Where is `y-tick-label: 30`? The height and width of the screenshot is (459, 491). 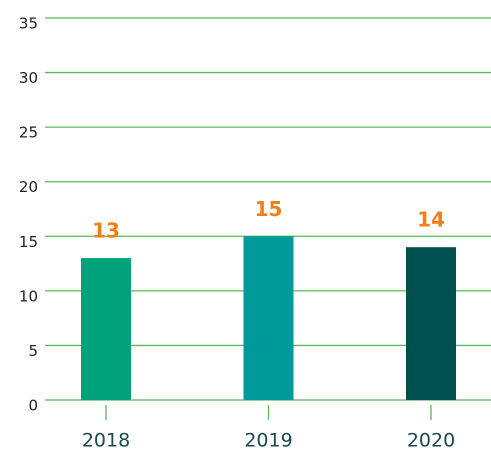
y-tick-label: 30 is located at coordinates (28, 78).